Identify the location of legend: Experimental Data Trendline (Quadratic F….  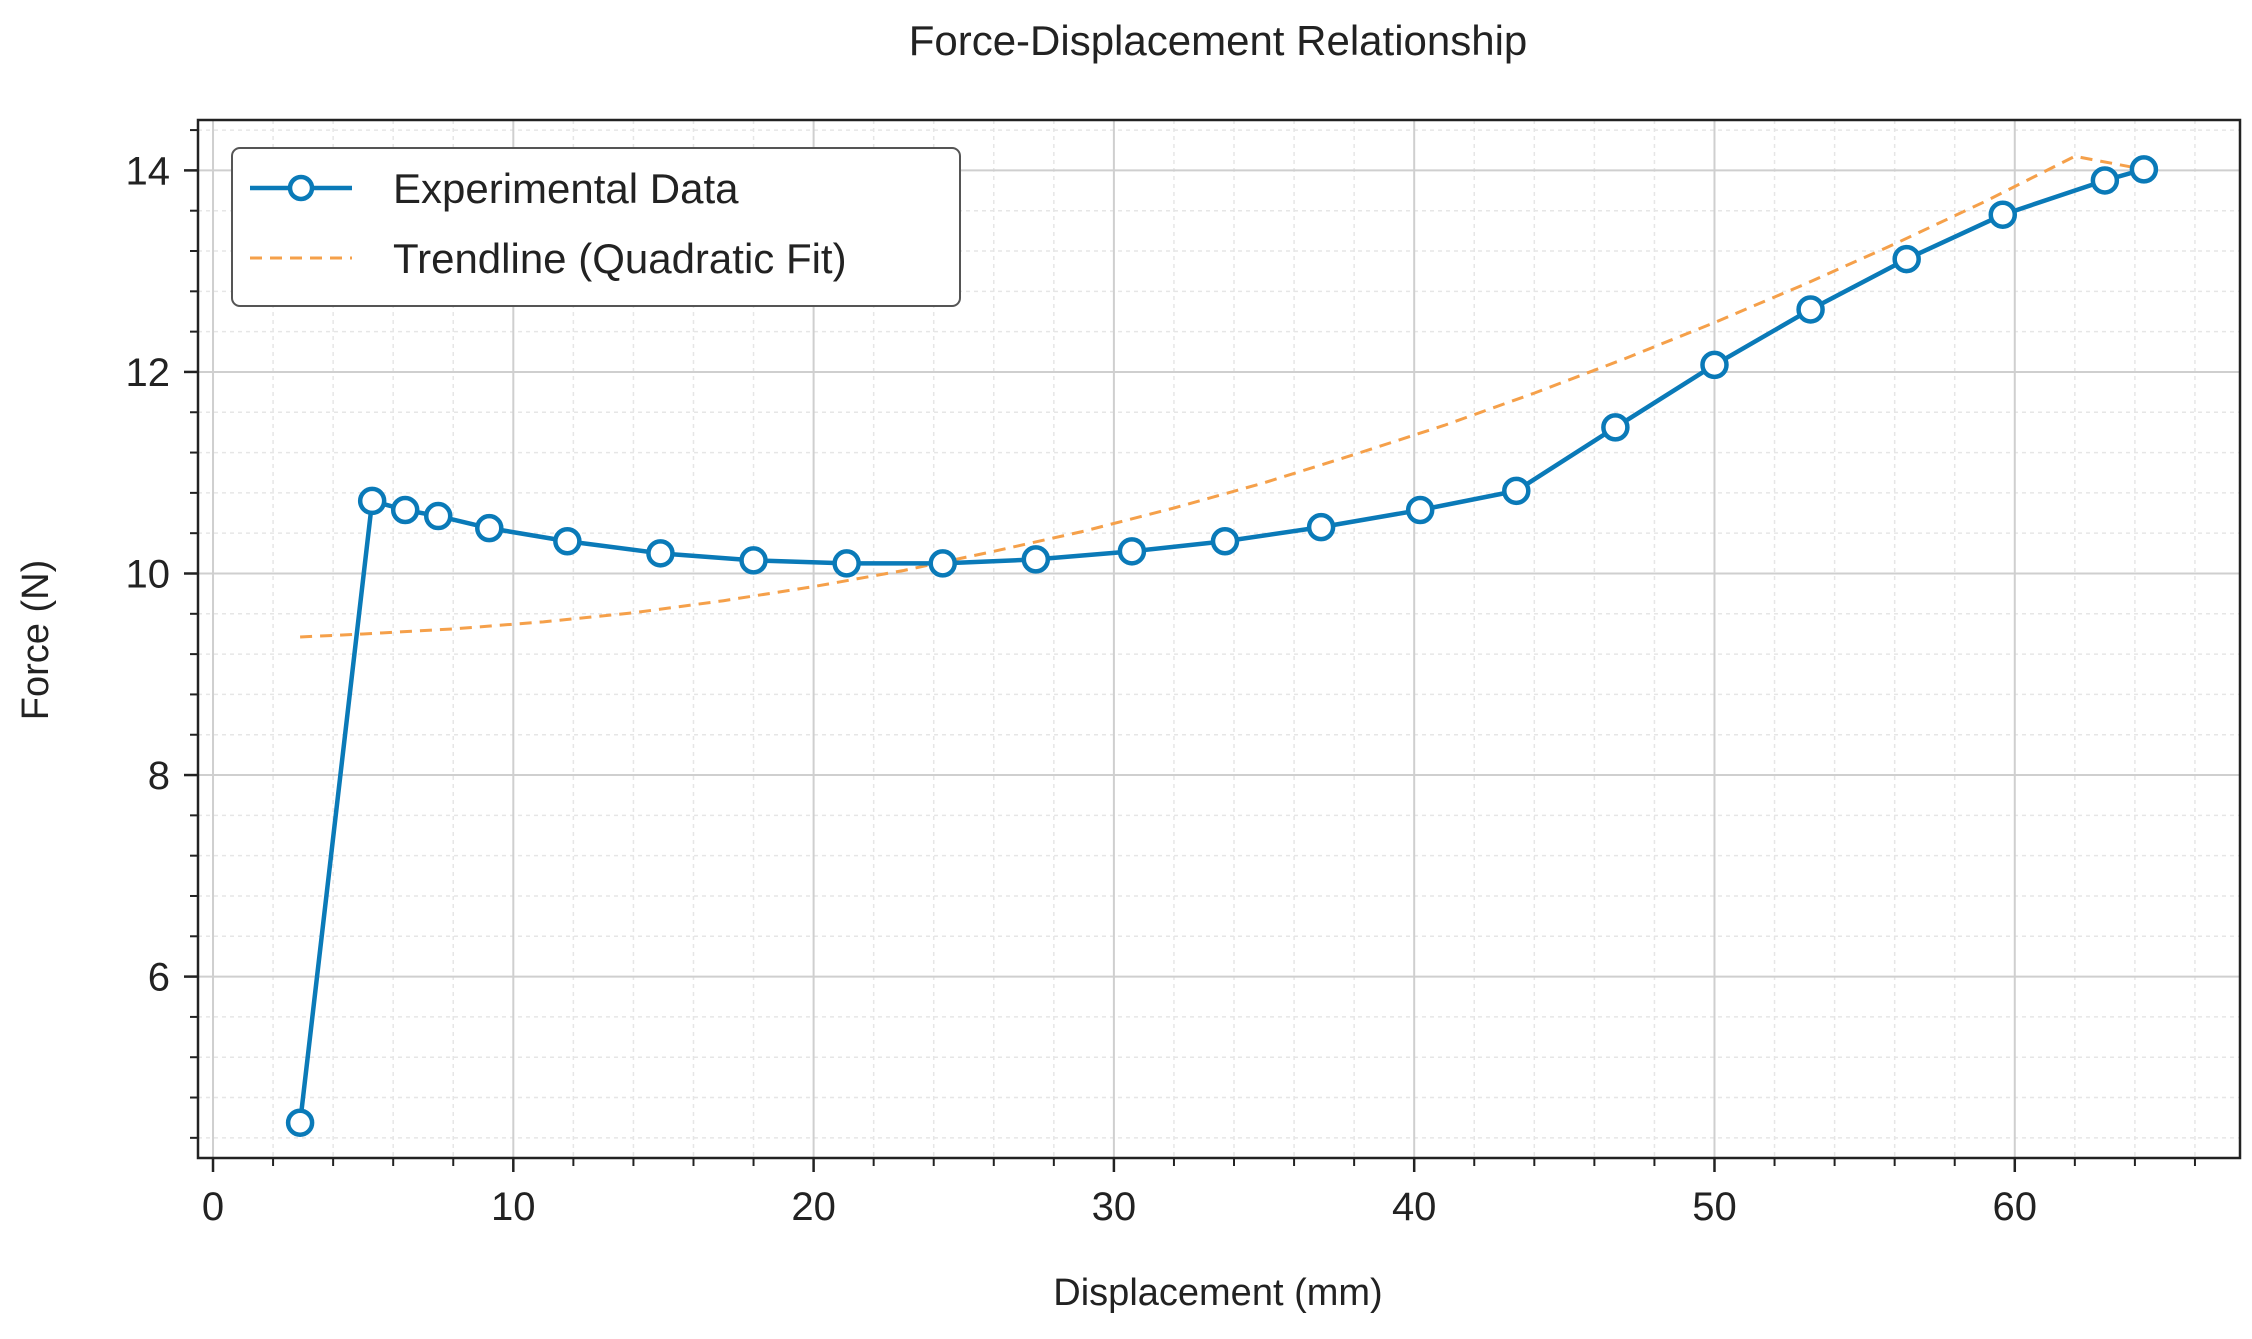
(596, 227).